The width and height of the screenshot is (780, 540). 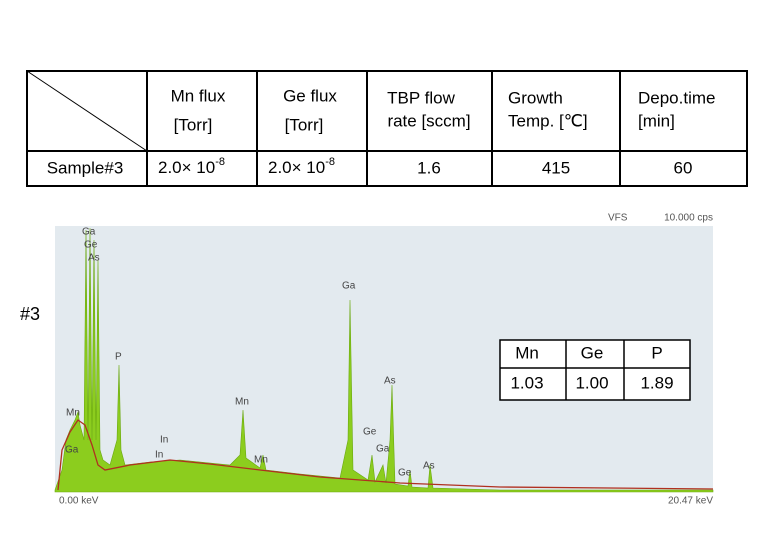 I want to click on scale-label: VFS, so click(x=618, y=218).